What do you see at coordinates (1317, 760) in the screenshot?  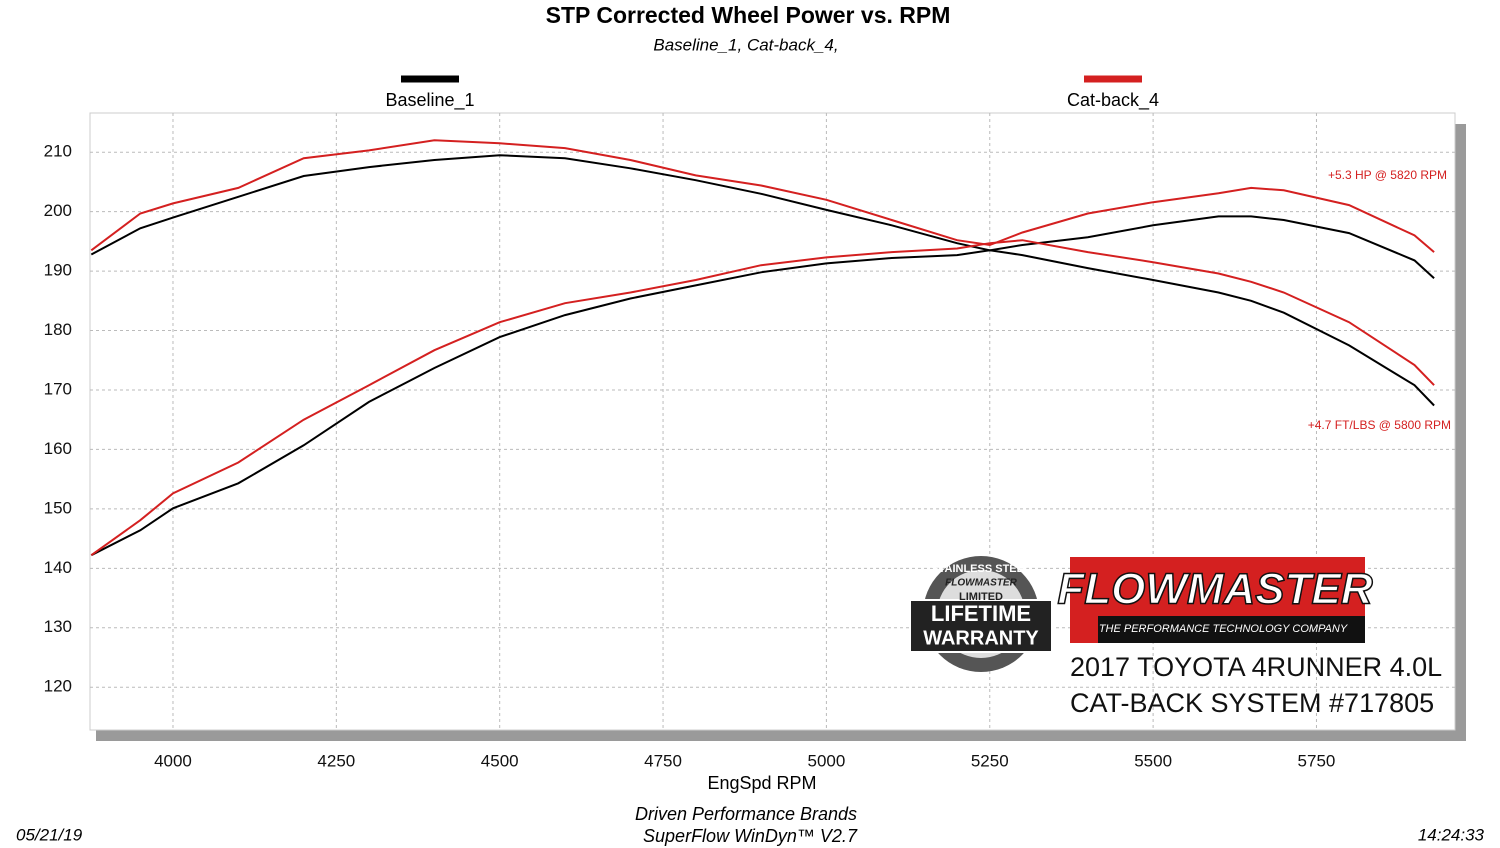 I see `x-tick-label: 5750` at bounding box center [1317, 760].